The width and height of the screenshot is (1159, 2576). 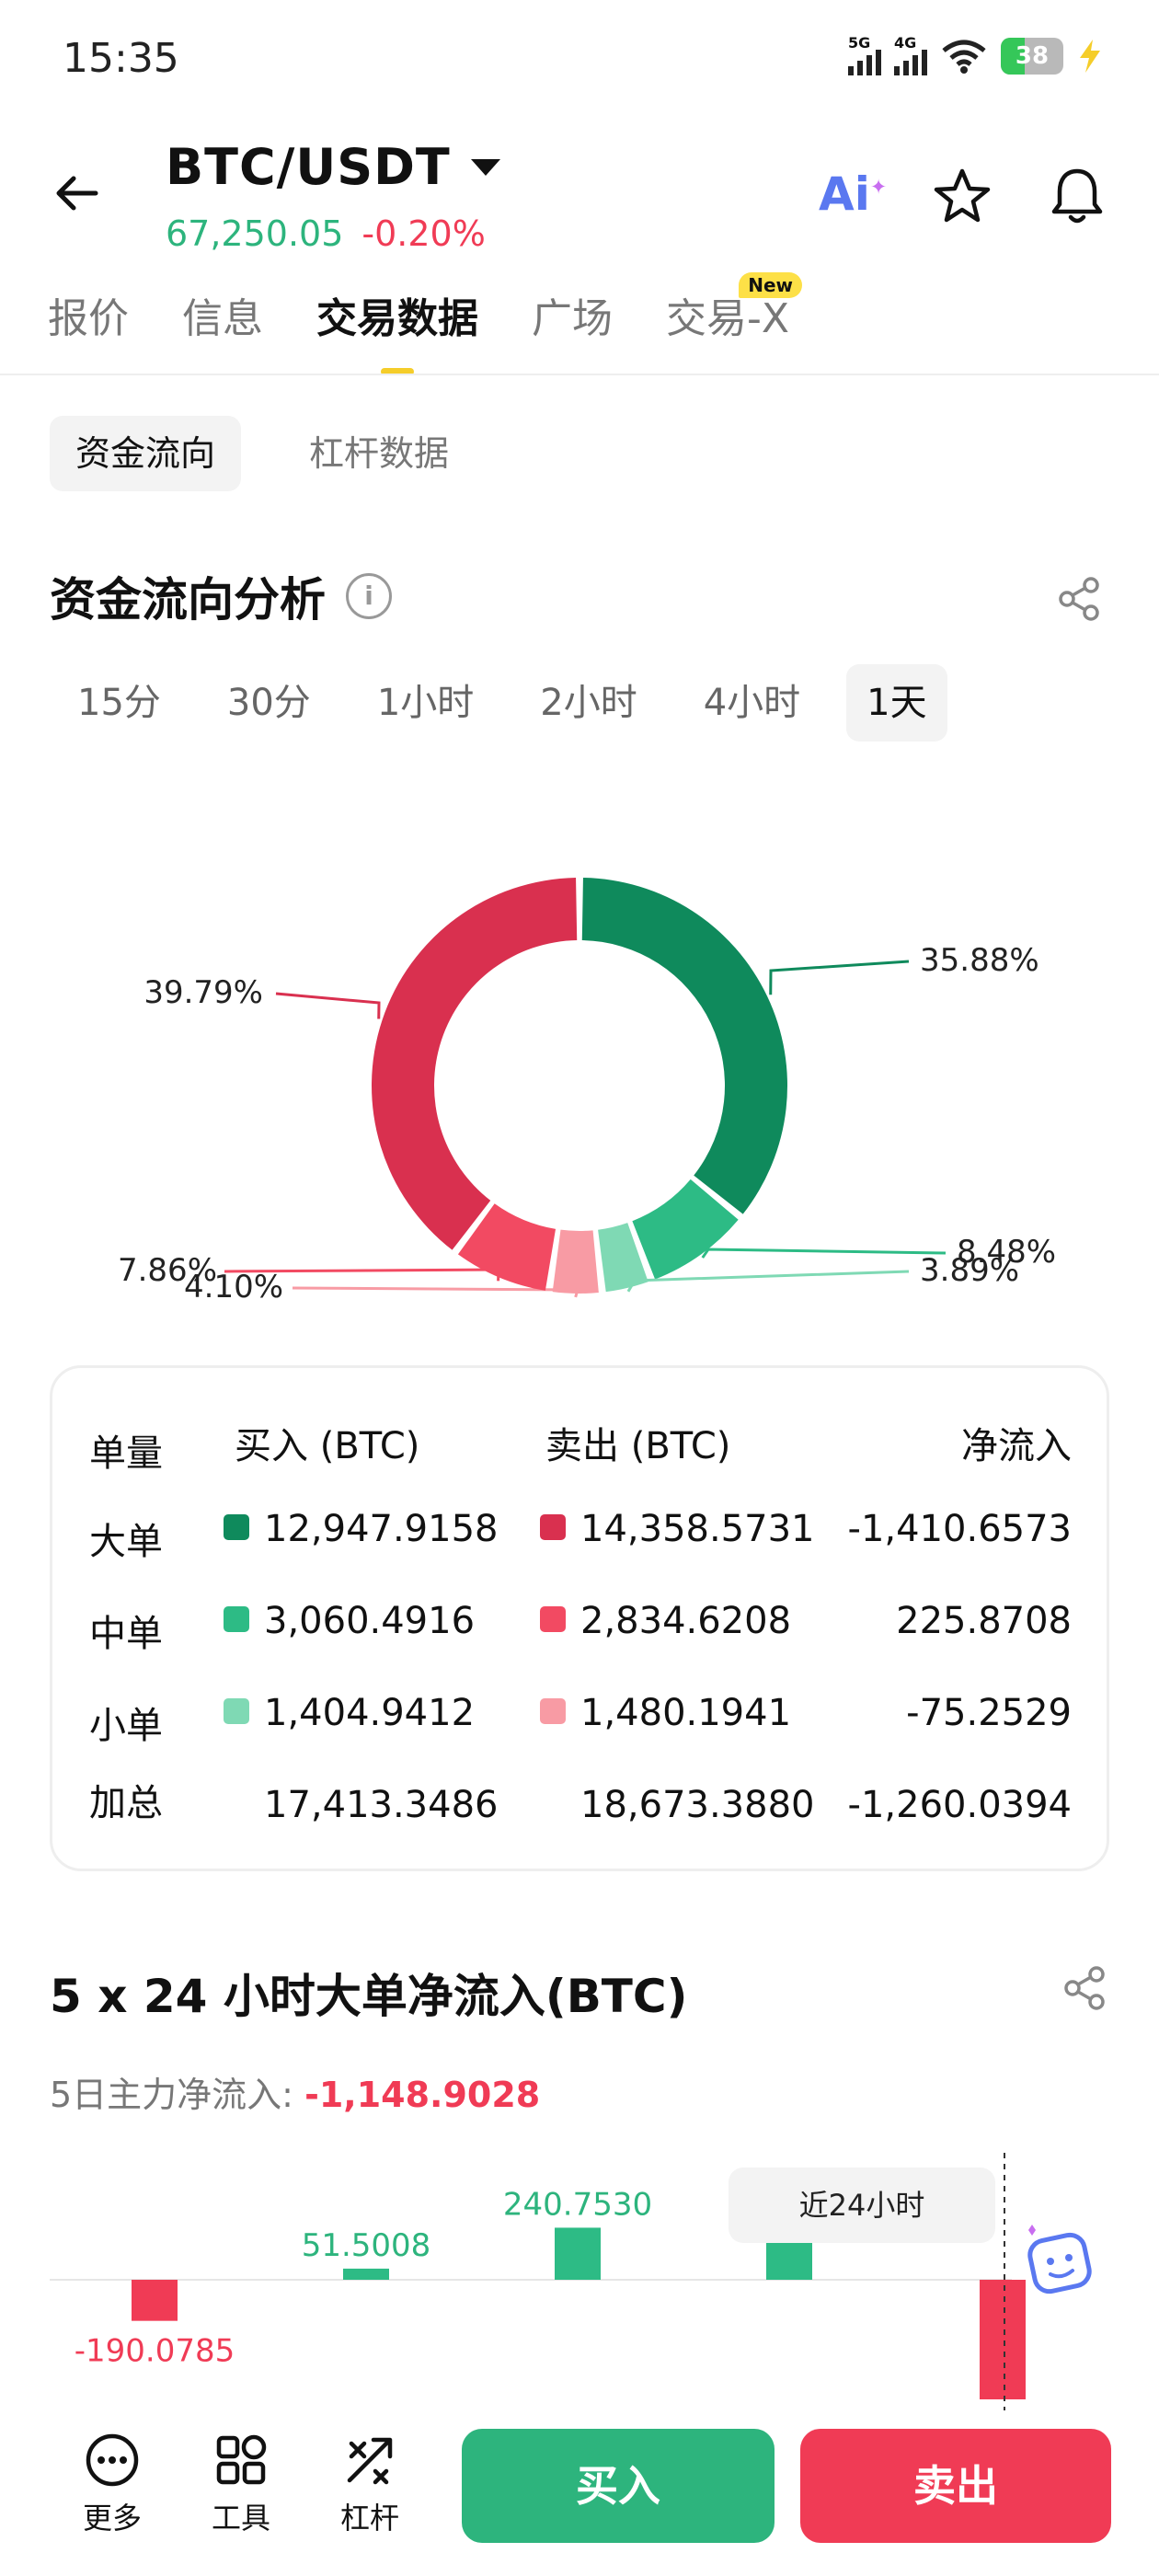 What do you see at coordinates (77, 193) in the screenshot?
I see `back-arrow-icon` at bounding box center [77, 193].